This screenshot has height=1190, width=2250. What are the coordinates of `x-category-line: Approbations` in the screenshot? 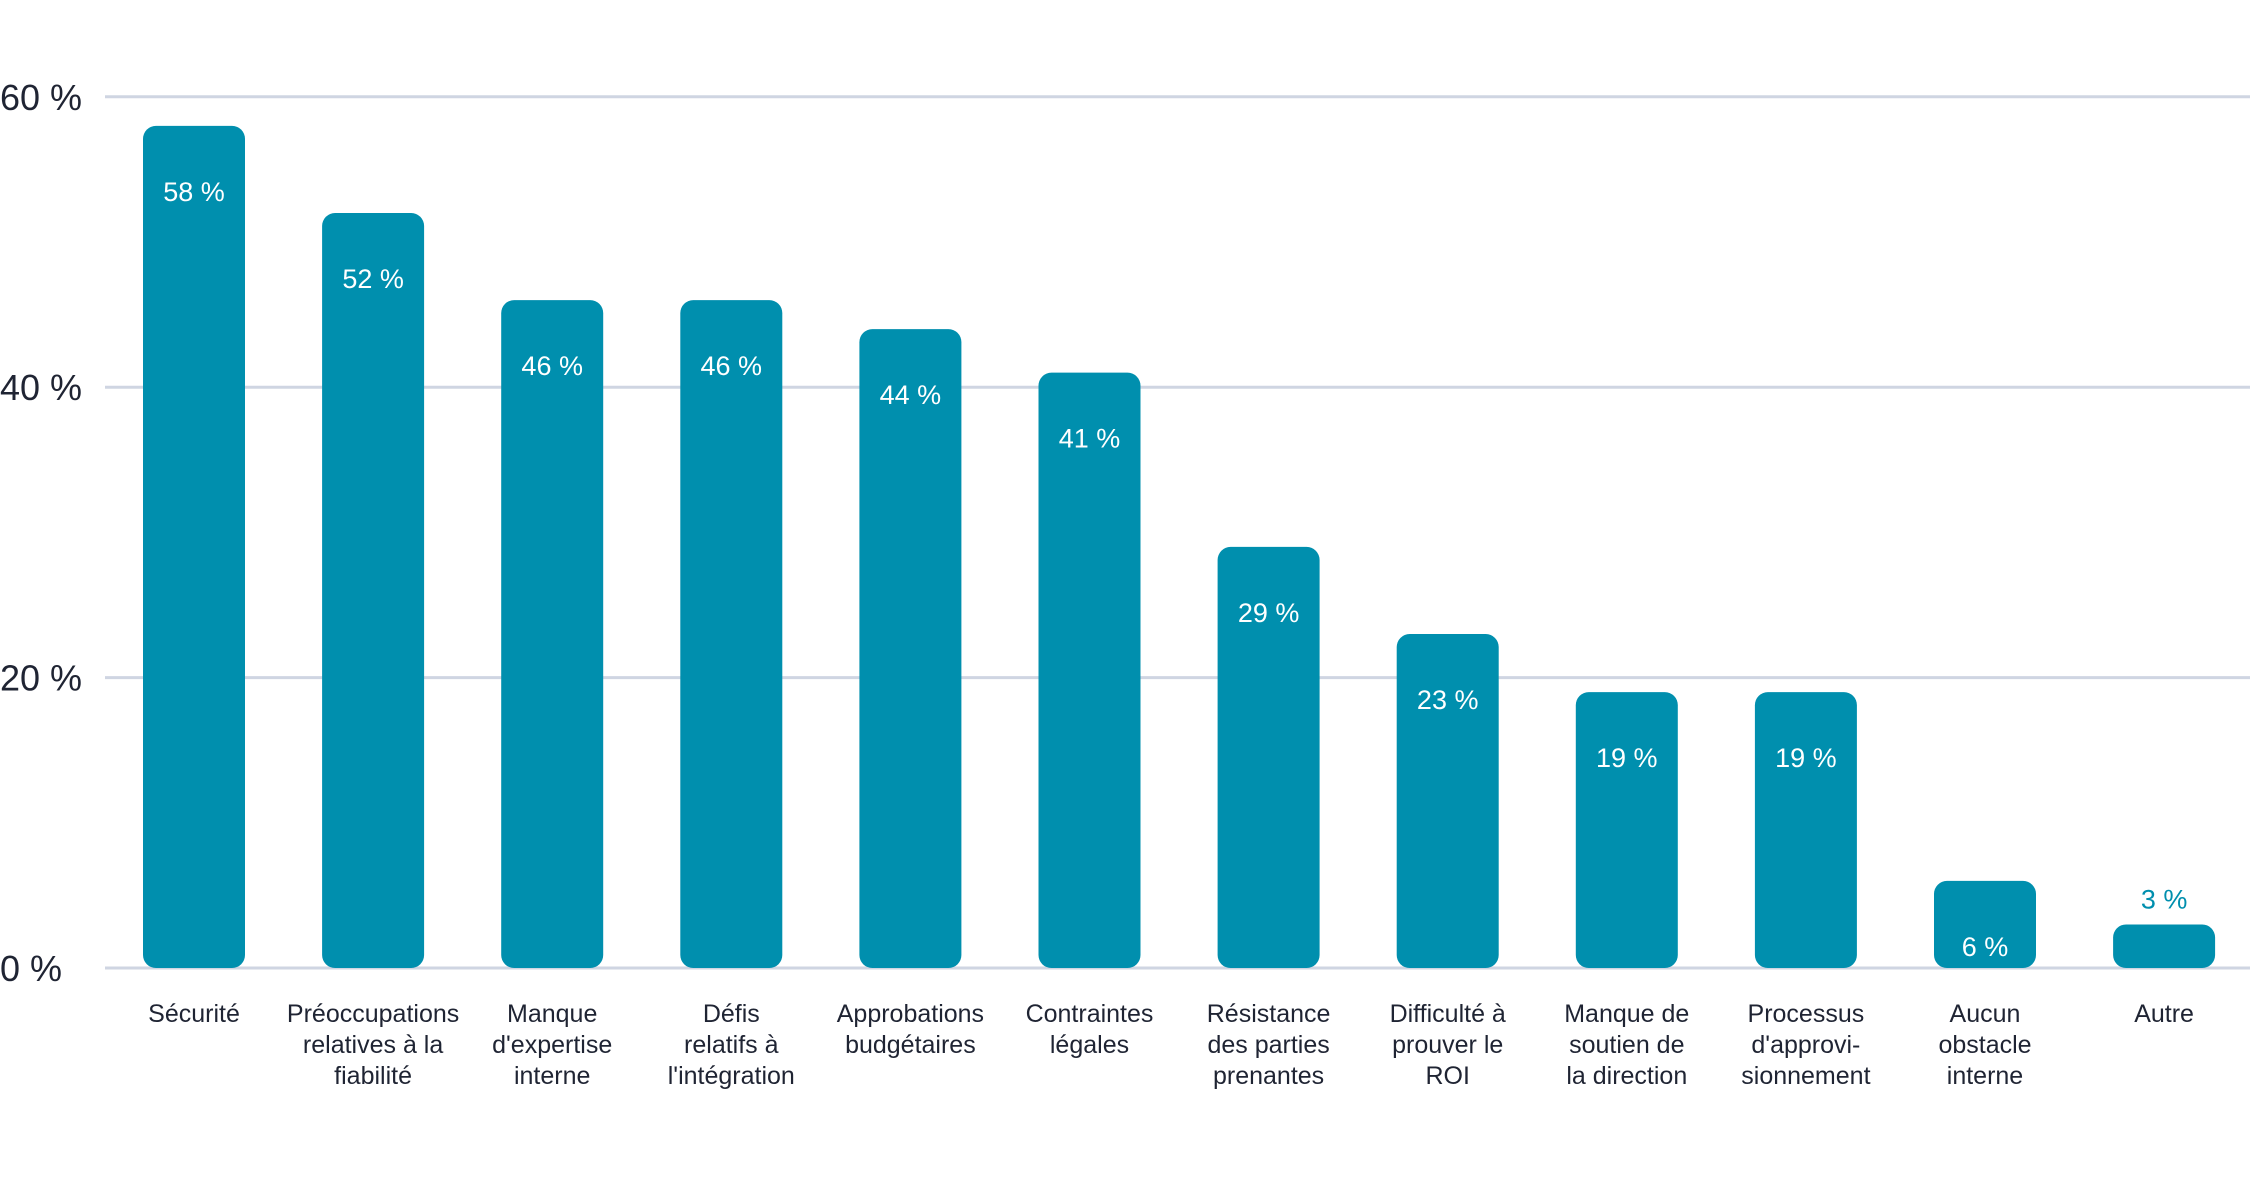 It's located at (910, 1014).